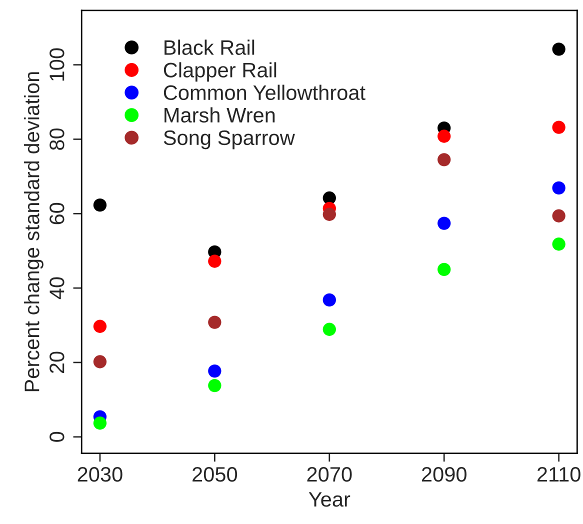 This screenshot has height=524, width=583. I want to click on y-axis-title: Percent change standard deviation, so click(34, 232).